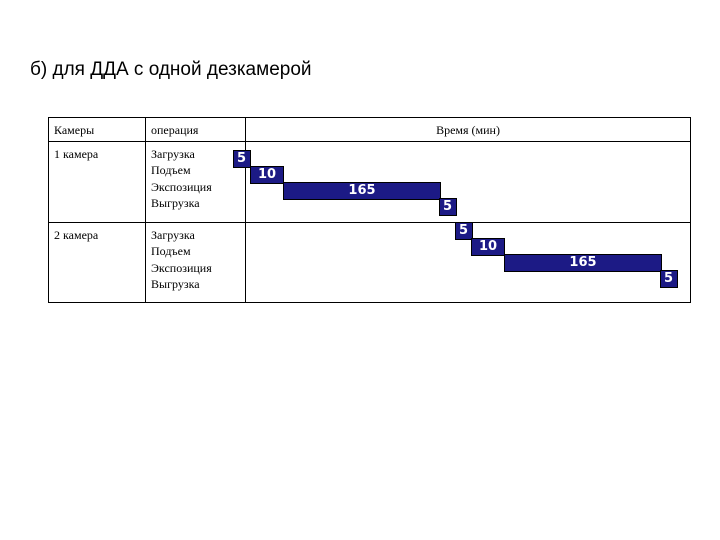 The height and width of the screenshot is (540, 720). What do you see at coordinates (583, 263) in the screenshot?
I see `gantt-bar-cam2-exposure: 165` at bounding box center [583, 263].